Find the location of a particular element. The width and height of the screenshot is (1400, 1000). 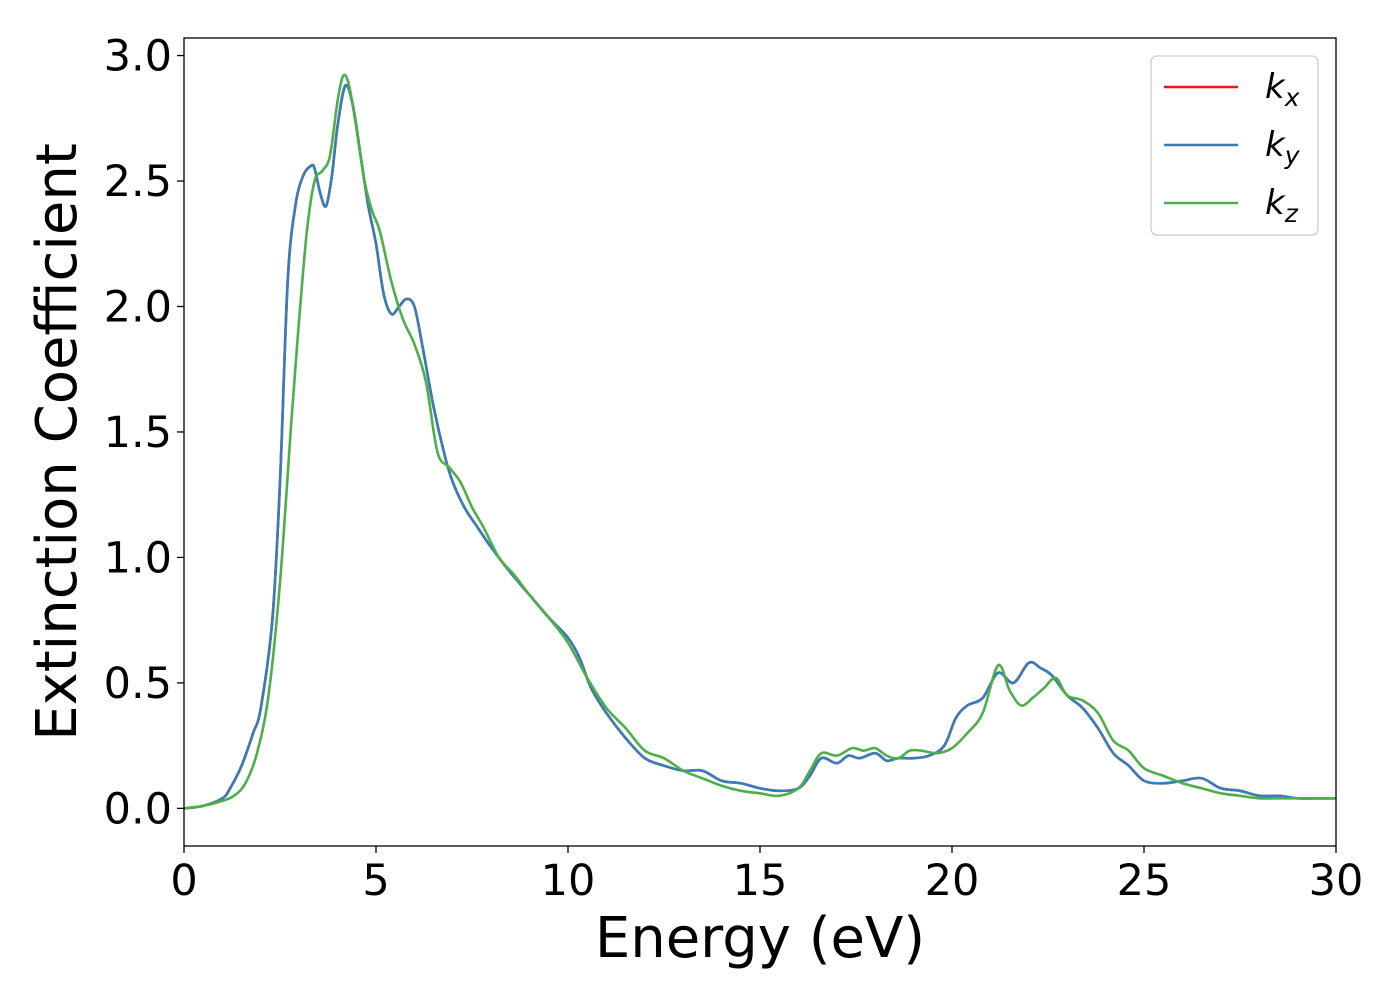

x-tick-label: 25 is located at coordinates (1144, 881).